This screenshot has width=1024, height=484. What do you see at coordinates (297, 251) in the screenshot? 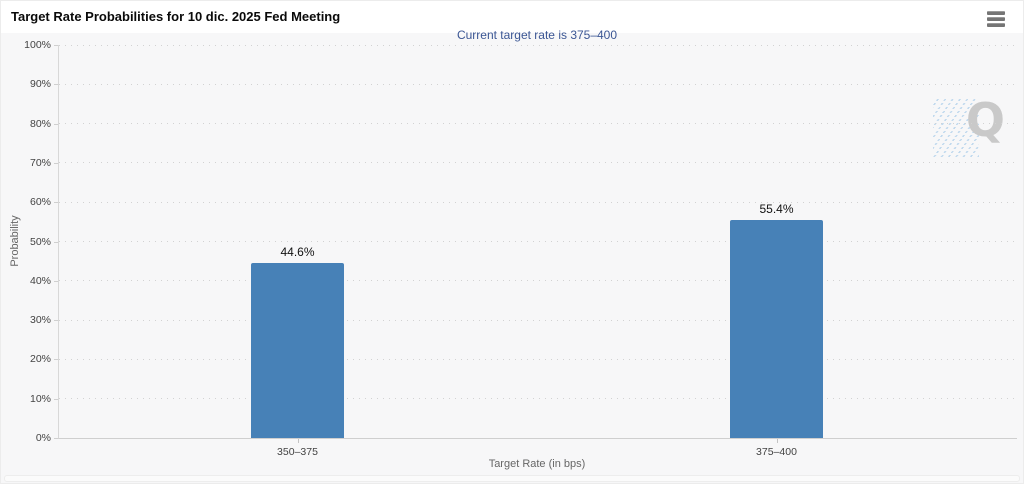
I see `bar-value-label: 44.6%` at bounding box center [297, 251].